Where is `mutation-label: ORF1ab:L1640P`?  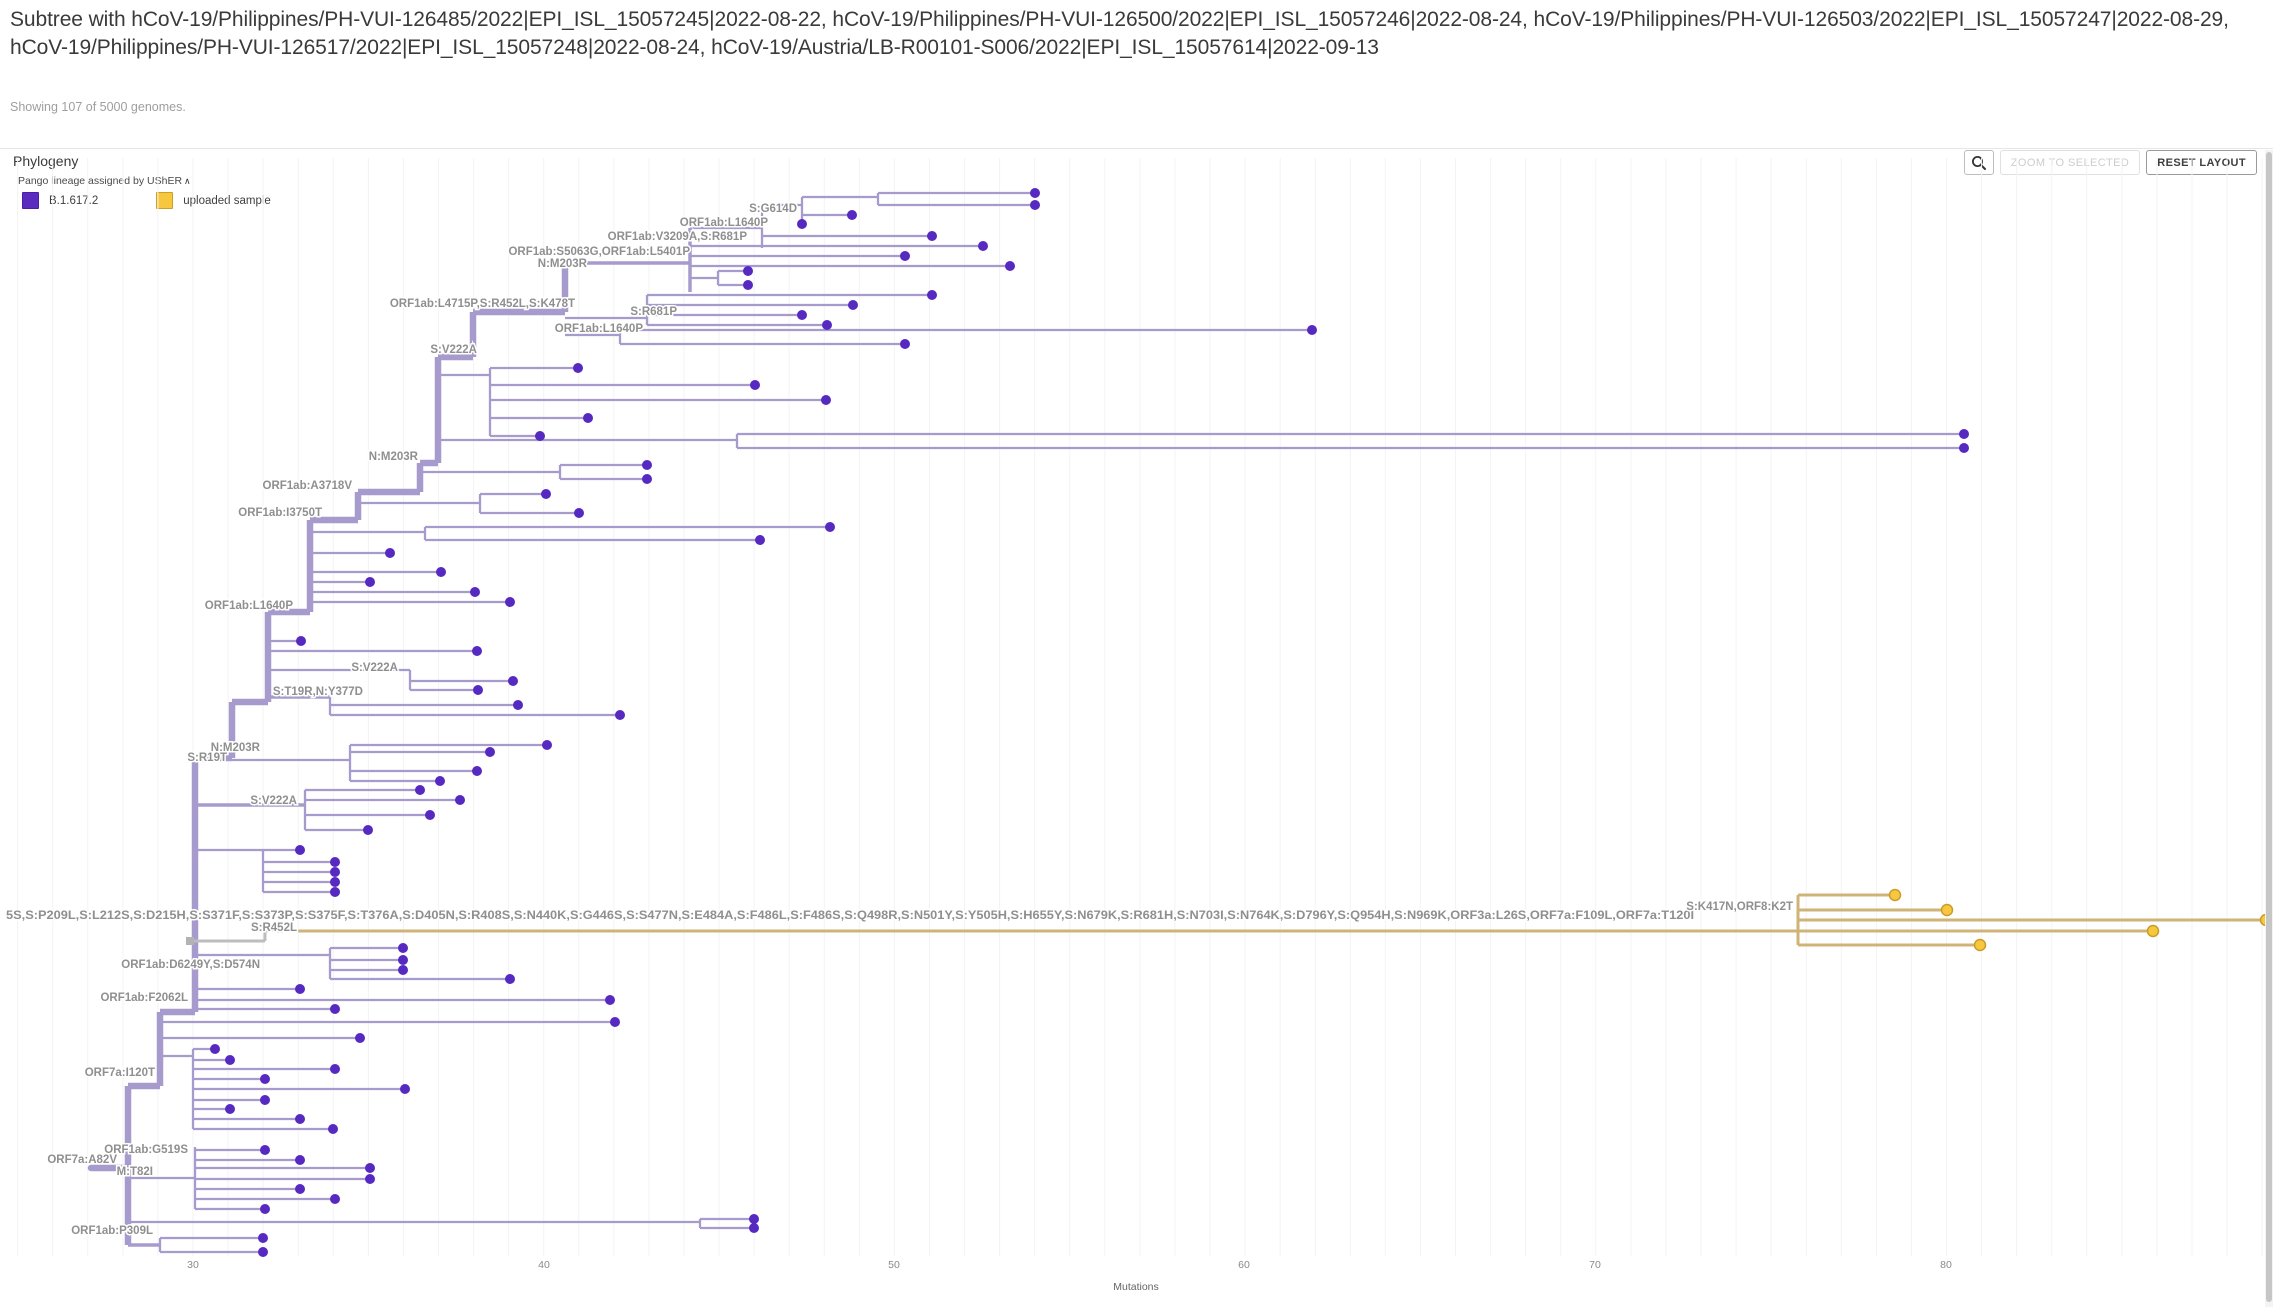
mutation-label: ORF1ab:L1640P is located at coordinates (599, 329).